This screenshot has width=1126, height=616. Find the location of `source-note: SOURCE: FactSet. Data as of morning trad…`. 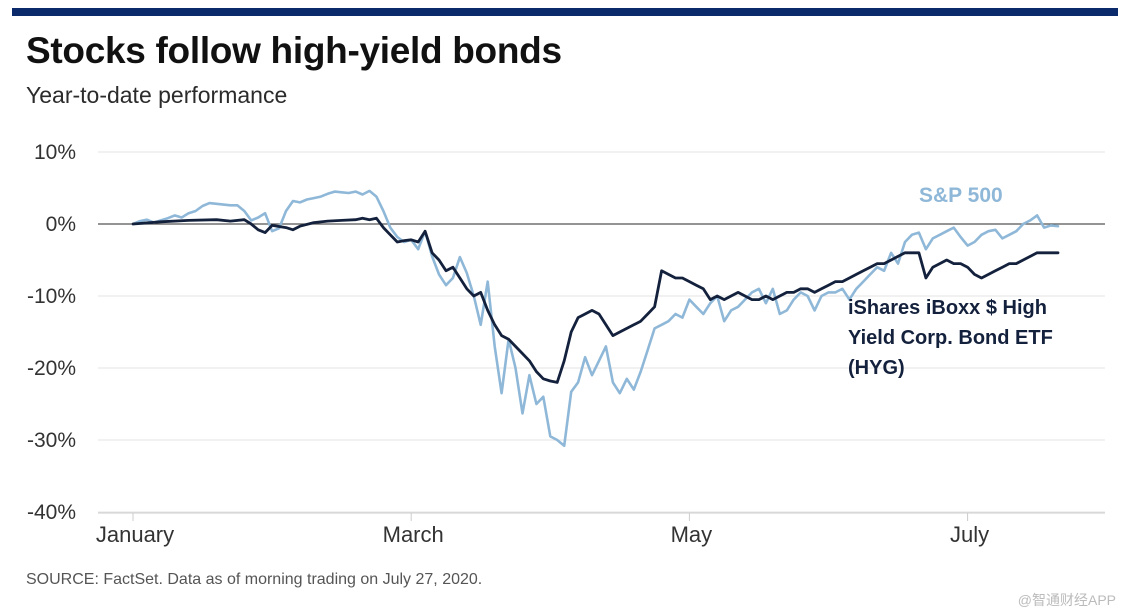

source-note: SOURCE: FactSet. Data as of morning trad… is located at coordinates (254, 579).